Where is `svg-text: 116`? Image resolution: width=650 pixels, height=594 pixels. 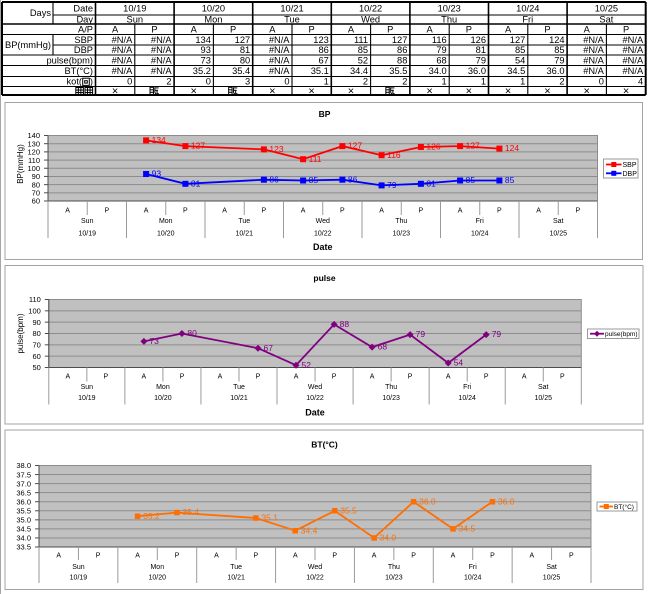 svg-text: 116 is located at coordinates (439, 40).